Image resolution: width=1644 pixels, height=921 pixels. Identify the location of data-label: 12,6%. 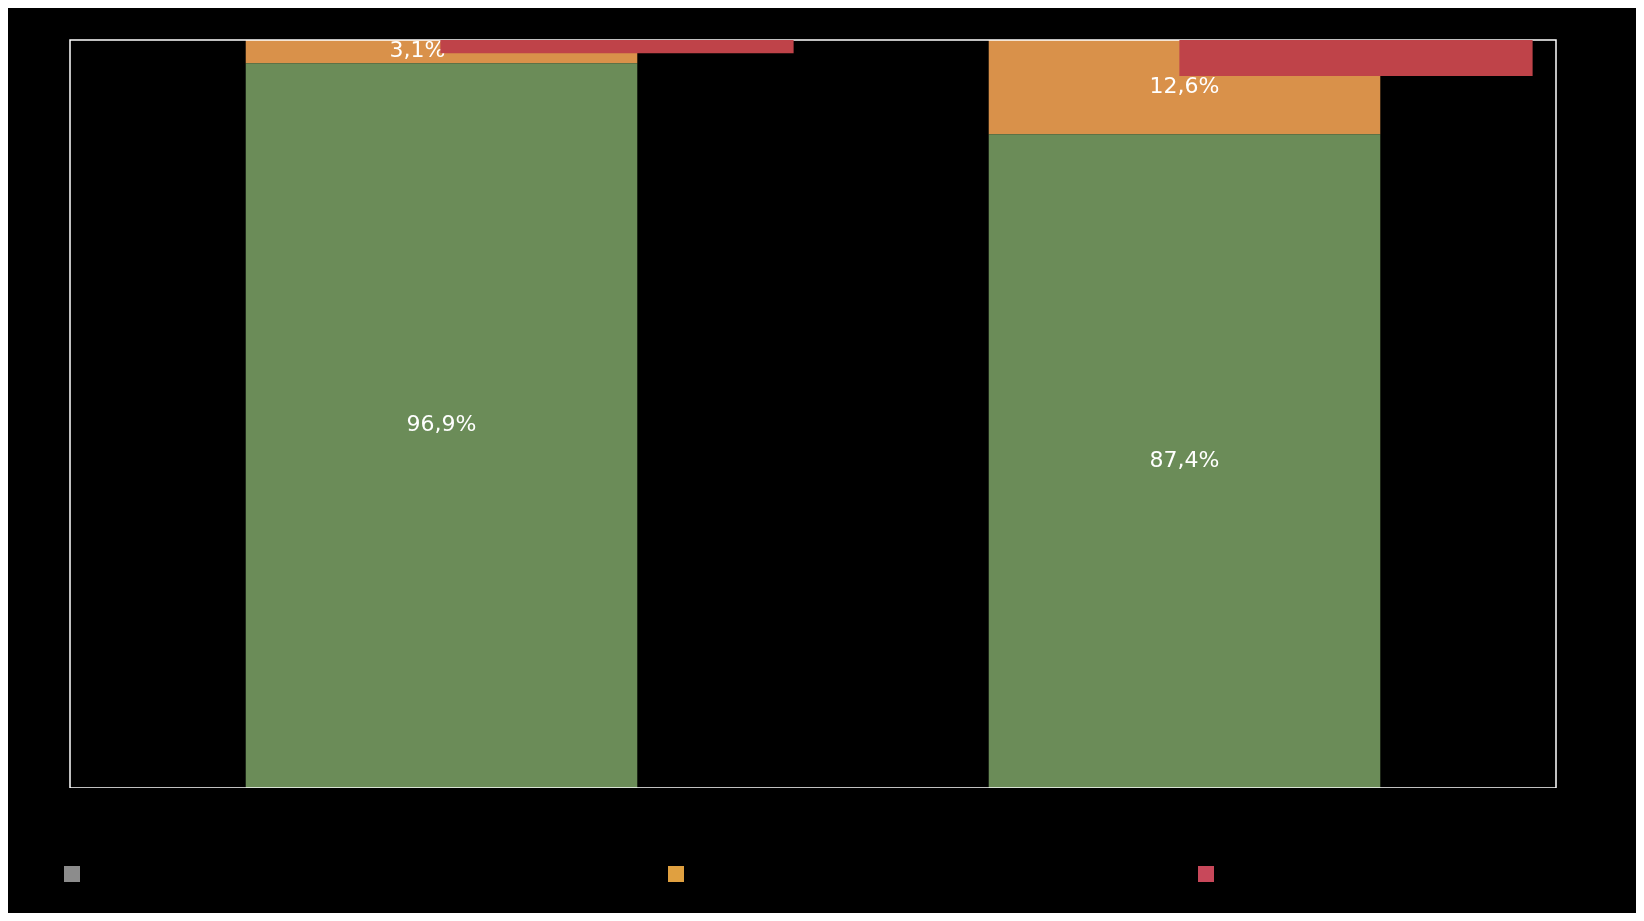
(1184, 85).